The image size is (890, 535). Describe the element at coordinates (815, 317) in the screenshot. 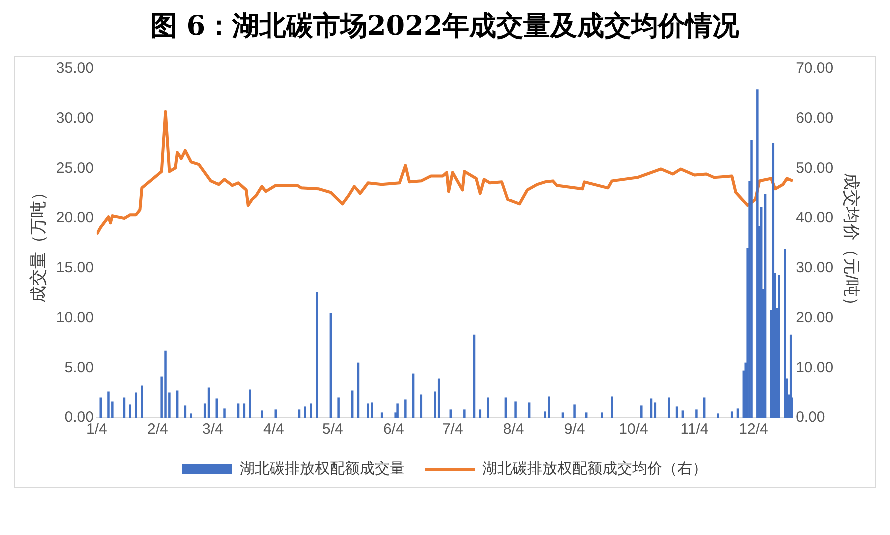

I see `y2-tick-label: 20.00` at that location.